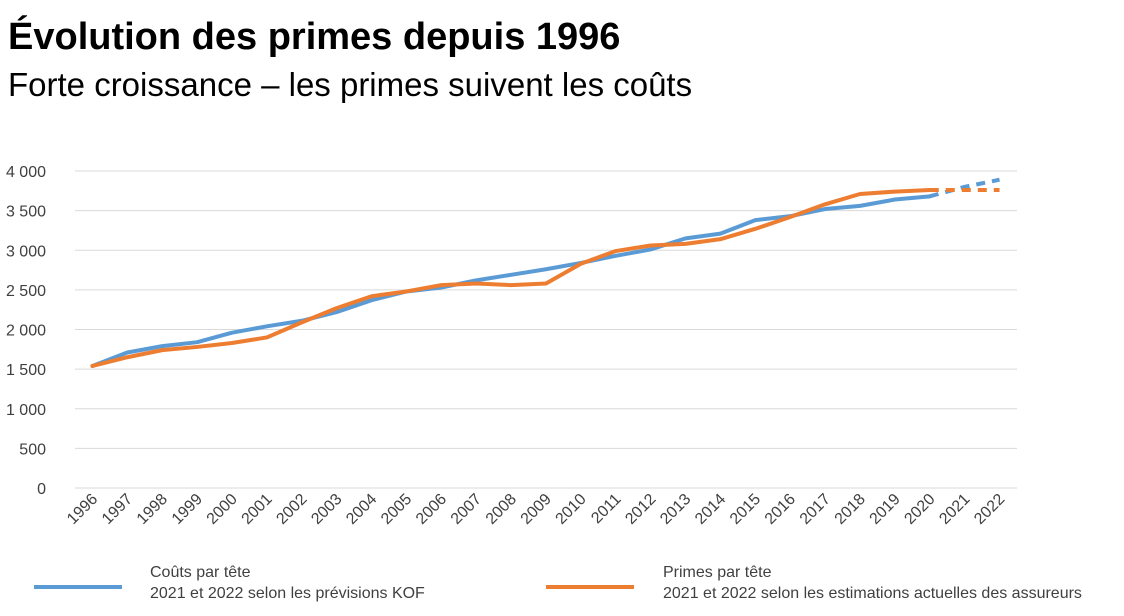 Image resolution: width=1124 pixels, height=616 pixels. Describe the element at coordinates (780, 509) in the screenshot. I see `x-tick-label-2016: 2016` at that location.